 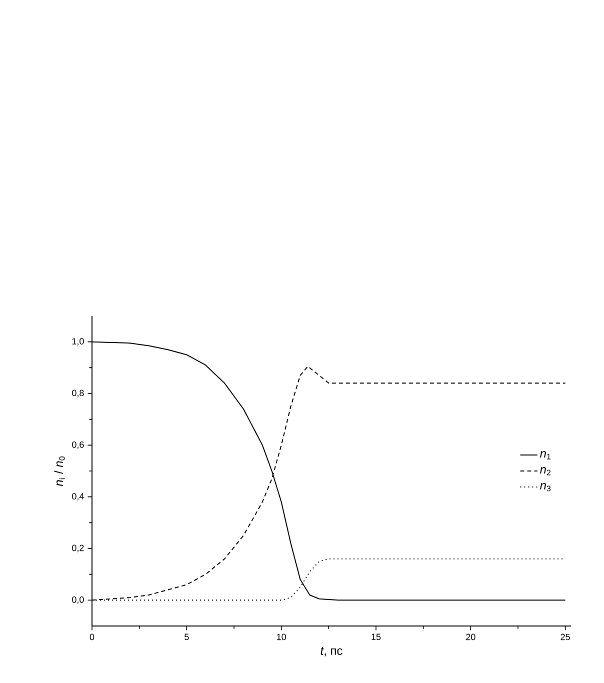 What do you see at coordinates (545, 487) in the screenshot?
I see `legend-label: n$_{3}$` at bounding box center [545, 487].